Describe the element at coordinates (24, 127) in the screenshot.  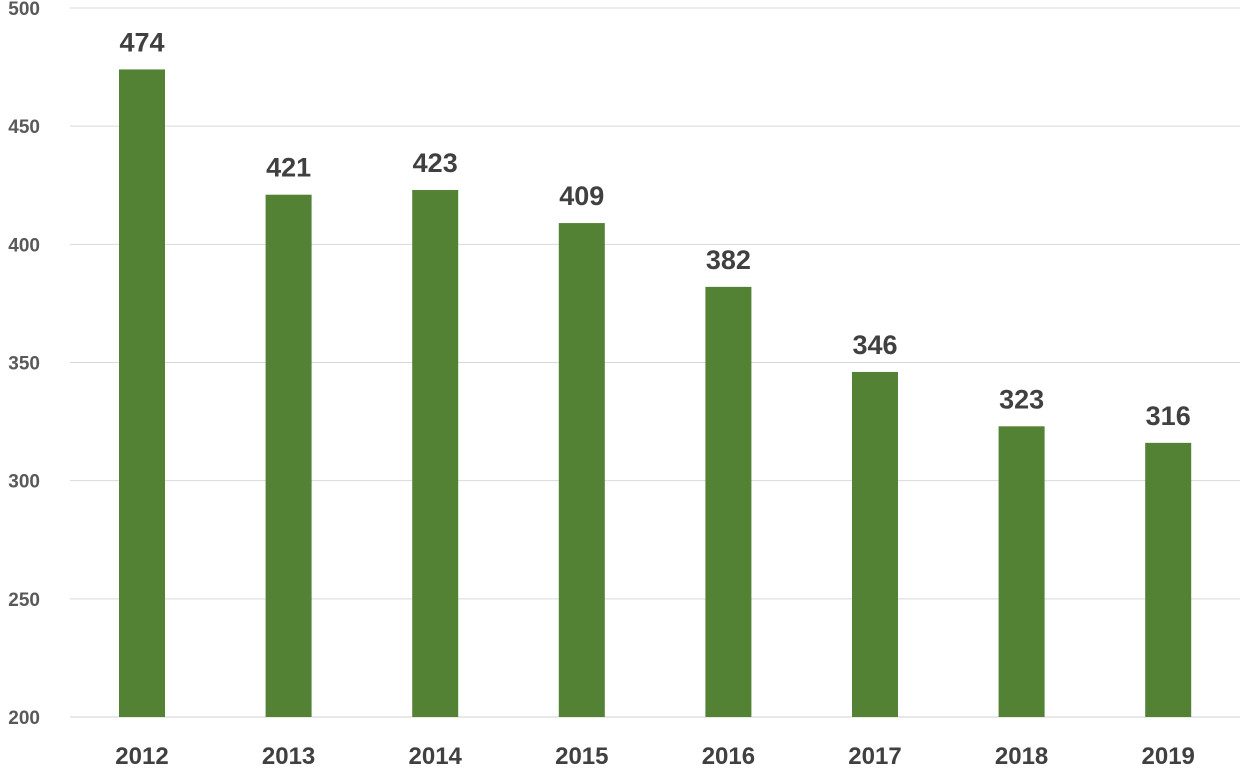
I see `y-tick-label: 450` at that location.